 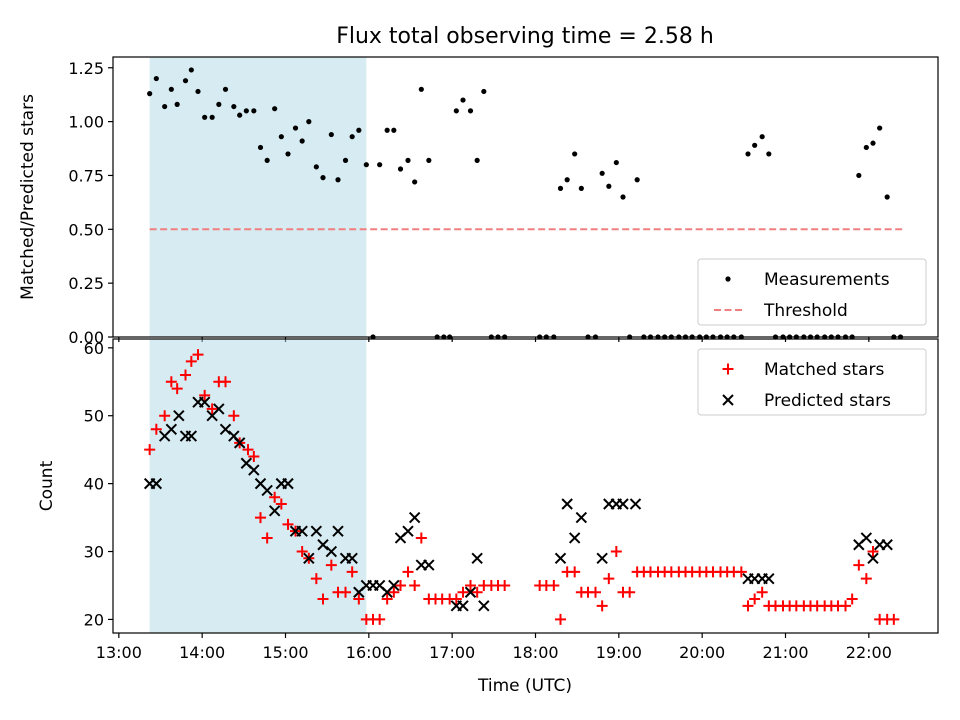 What do you see at coordinates (452, 652) in the screenshot?
I see `x-tick-label: 17:00` at bounding box center [452, 652].